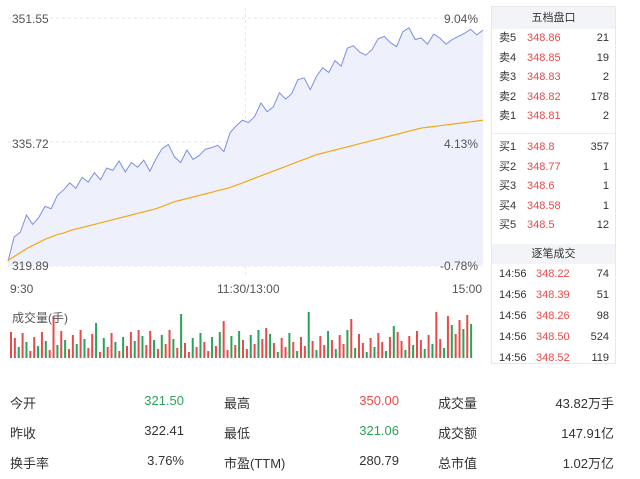 This screenshot has width=640, height=479. I want to click on bid-price: 348.77, so click(544, 166).